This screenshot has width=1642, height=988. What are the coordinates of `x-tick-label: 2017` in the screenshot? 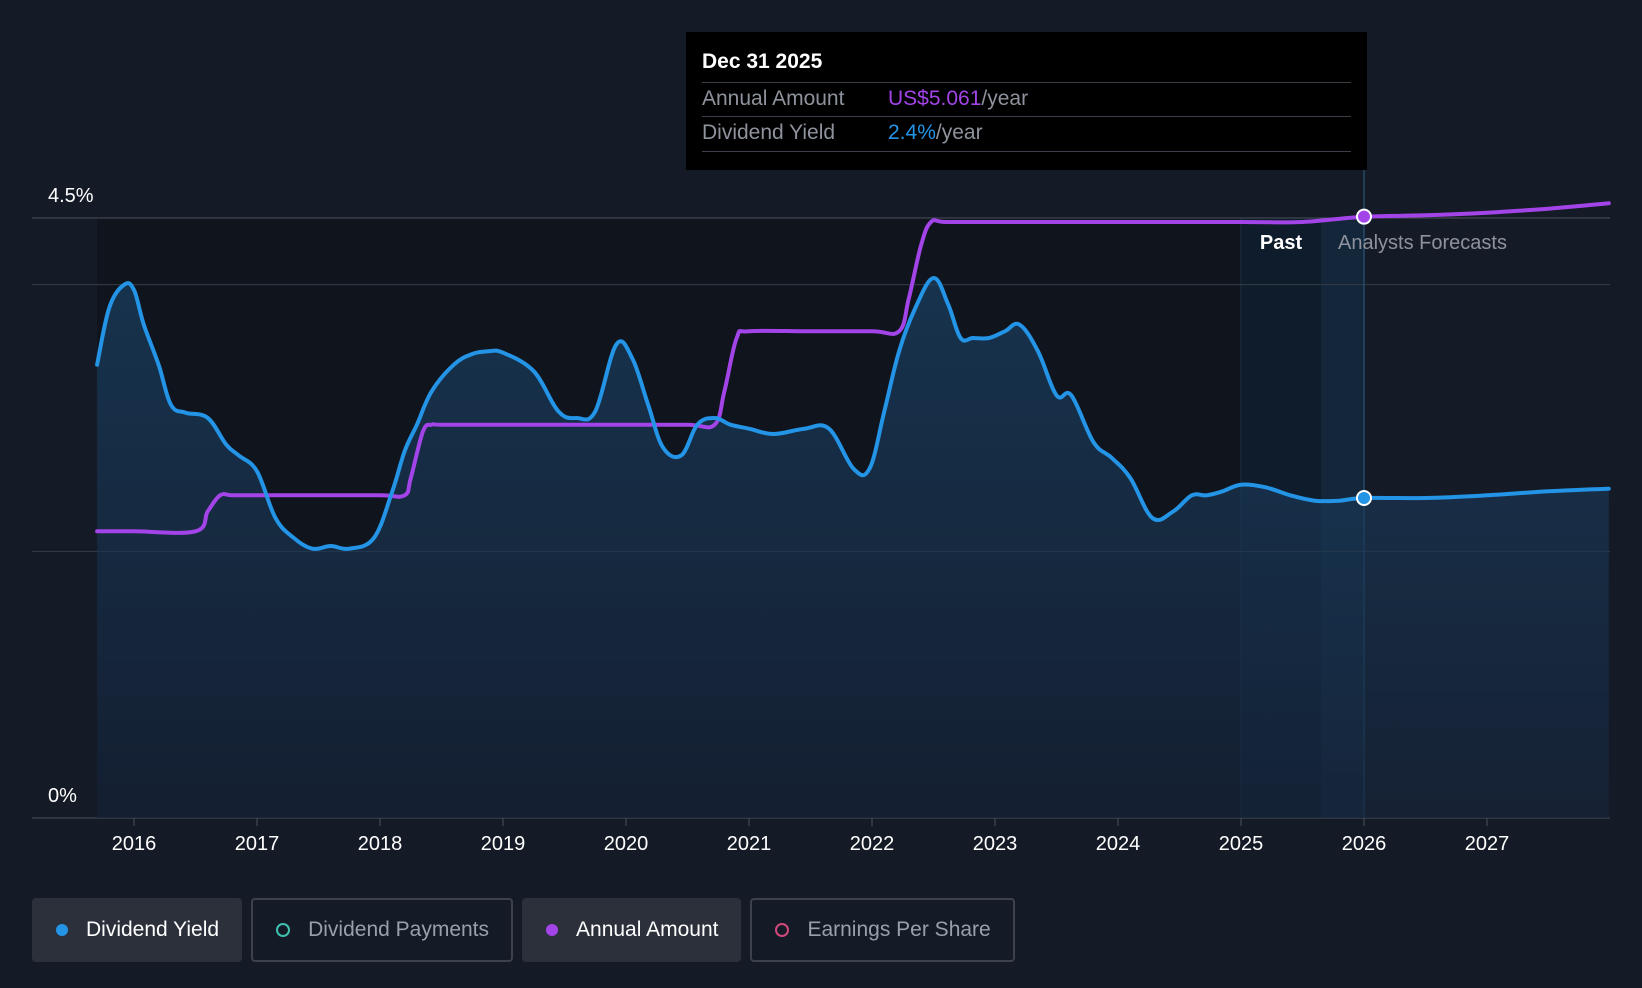 It's located at (257, 844).